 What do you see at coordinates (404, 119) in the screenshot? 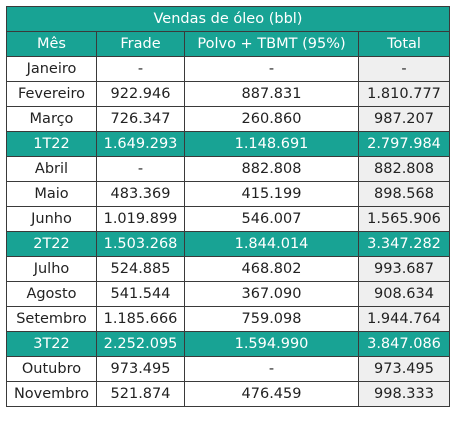
I see `total-cell: 987.207` at bounding box center [404, 119].